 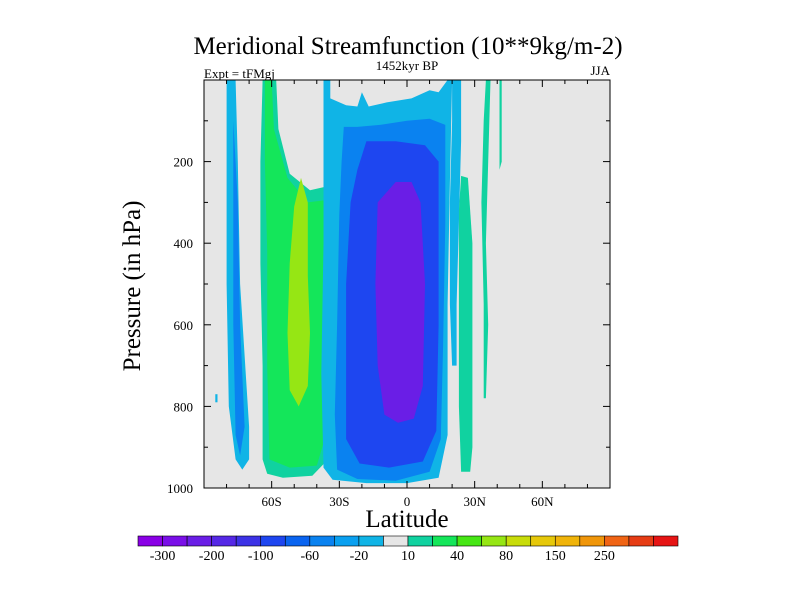 I want to click on y-tick-label: 200, so click(x=184, y=162).